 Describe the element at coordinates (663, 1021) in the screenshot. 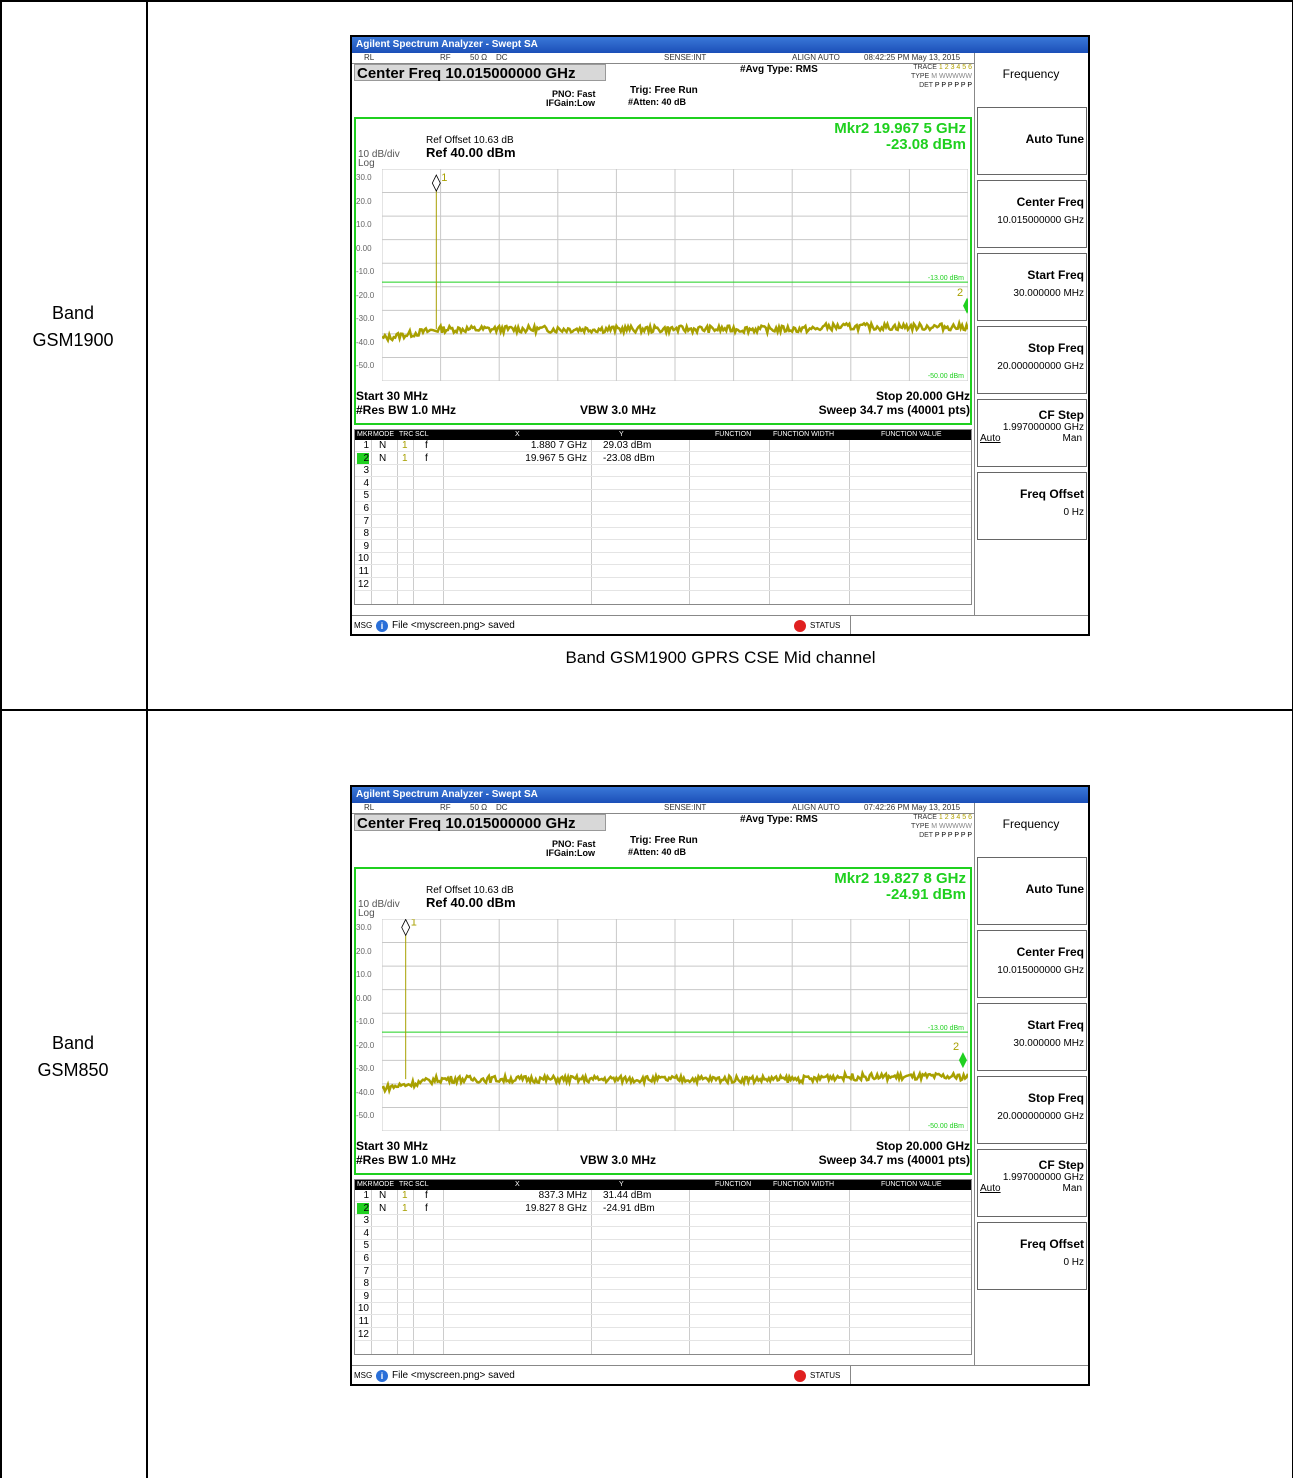

I see `plot-area: Mkr2 19.827 8 GHz -24.91 dBm` at that location.